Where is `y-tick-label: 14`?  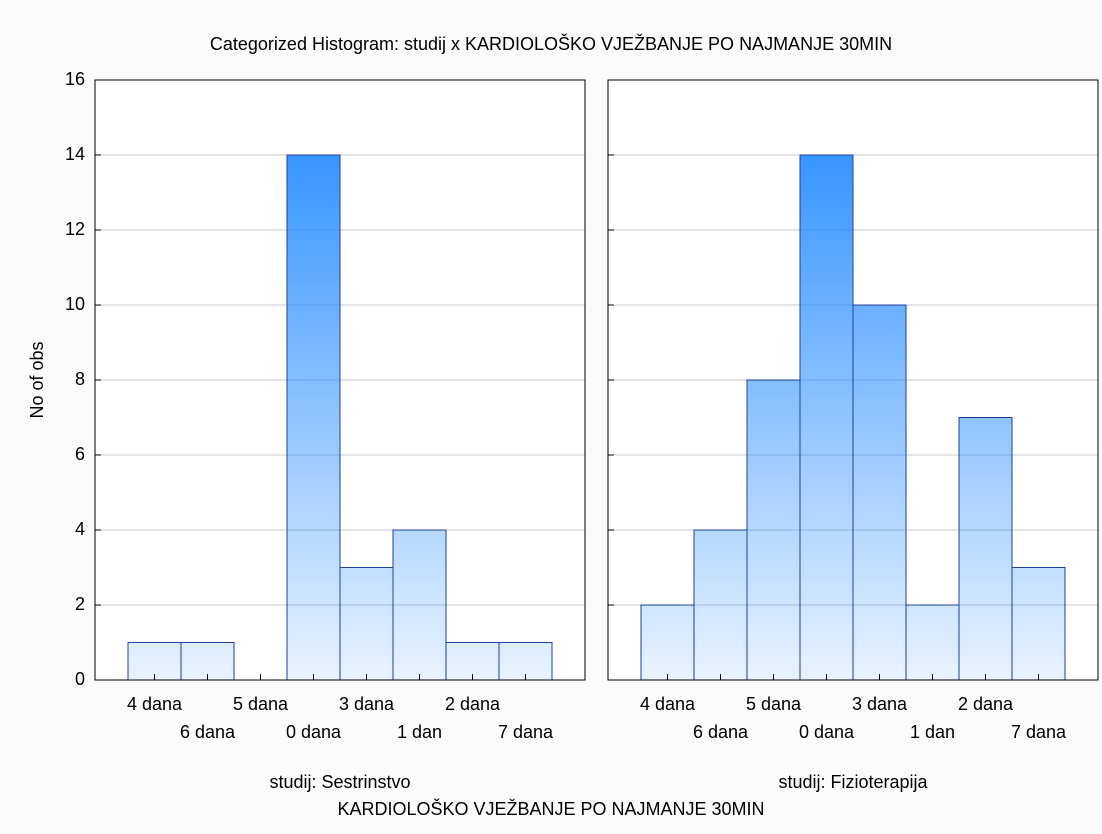
y-tick-label: 14 is located at coordinates (75, 154).